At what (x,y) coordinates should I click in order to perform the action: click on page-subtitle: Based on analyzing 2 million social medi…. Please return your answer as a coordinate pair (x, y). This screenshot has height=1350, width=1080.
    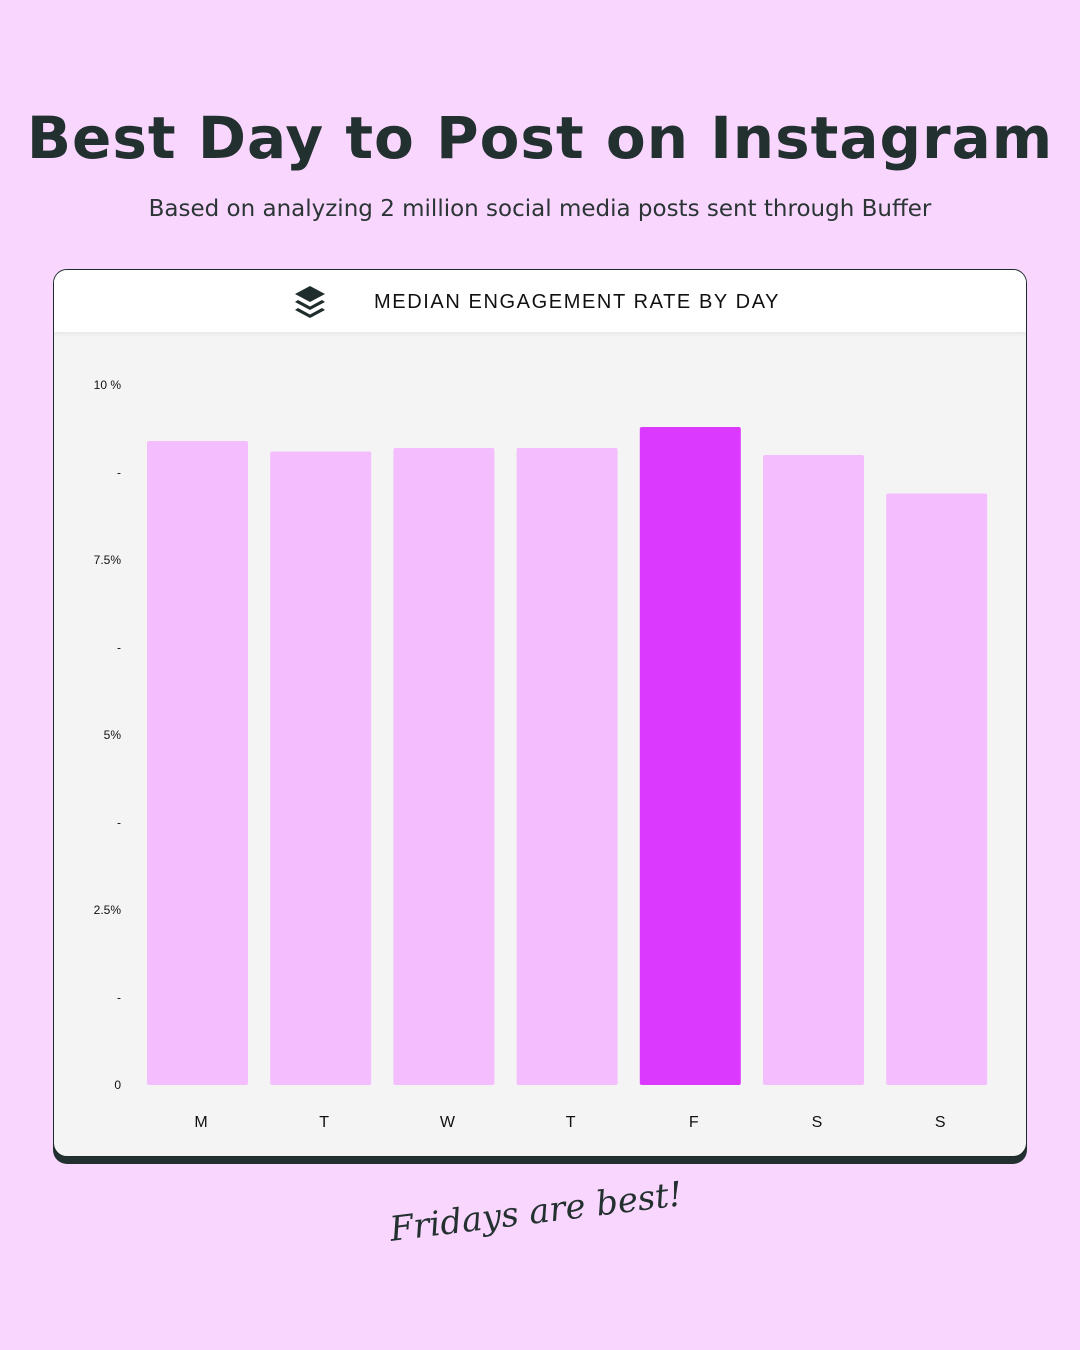
    Looking at the image, I should click on (540, 209).